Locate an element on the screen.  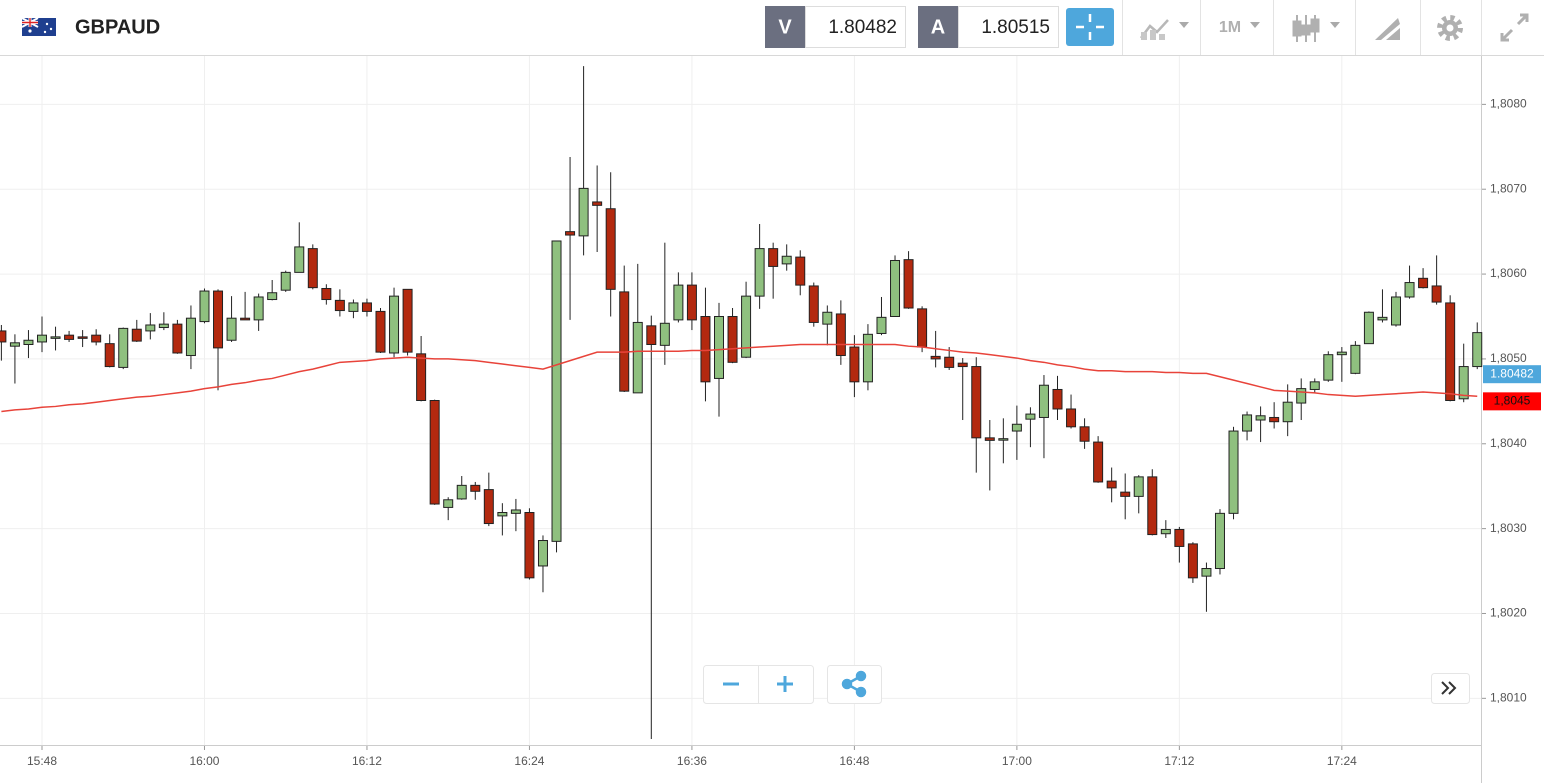
y-tick-label: 1,8050 is located at coordinates (1508, 358).